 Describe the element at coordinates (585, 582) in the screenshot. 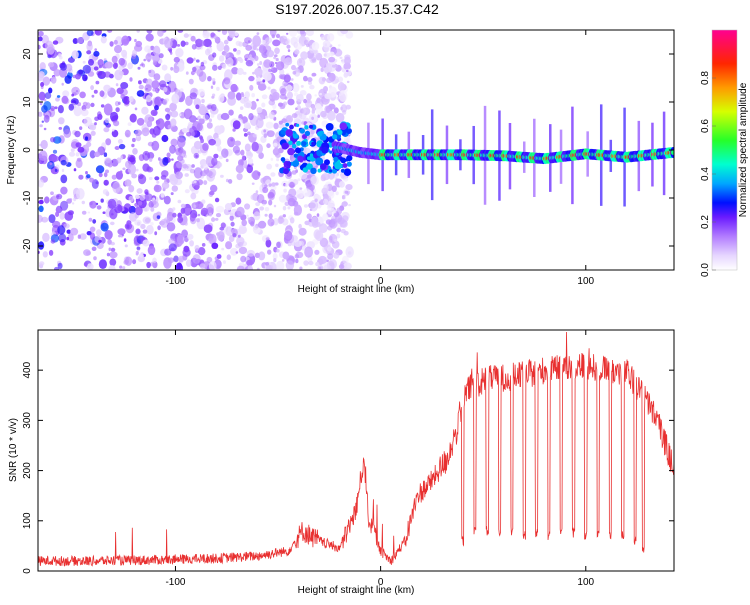

I see `x-tick-label: 100` at that location.